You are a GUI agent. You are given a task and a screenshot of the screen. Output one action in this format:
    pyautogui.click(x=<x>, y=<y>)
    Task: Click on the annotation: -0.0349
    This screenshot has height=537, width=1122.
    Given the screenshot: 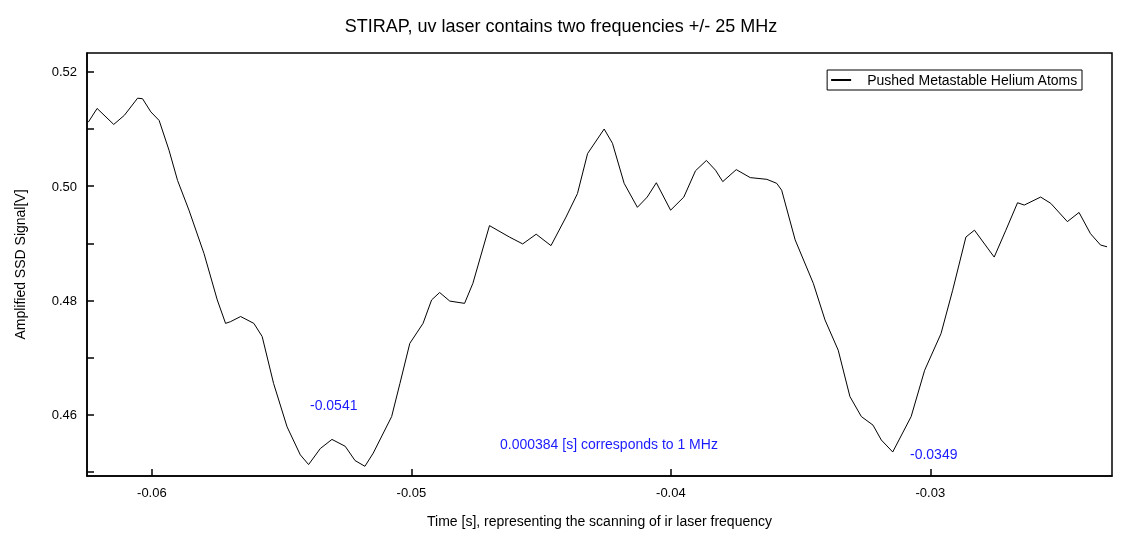 What is the action you would take?
    pyautogui.click(x=934, y=454)
    